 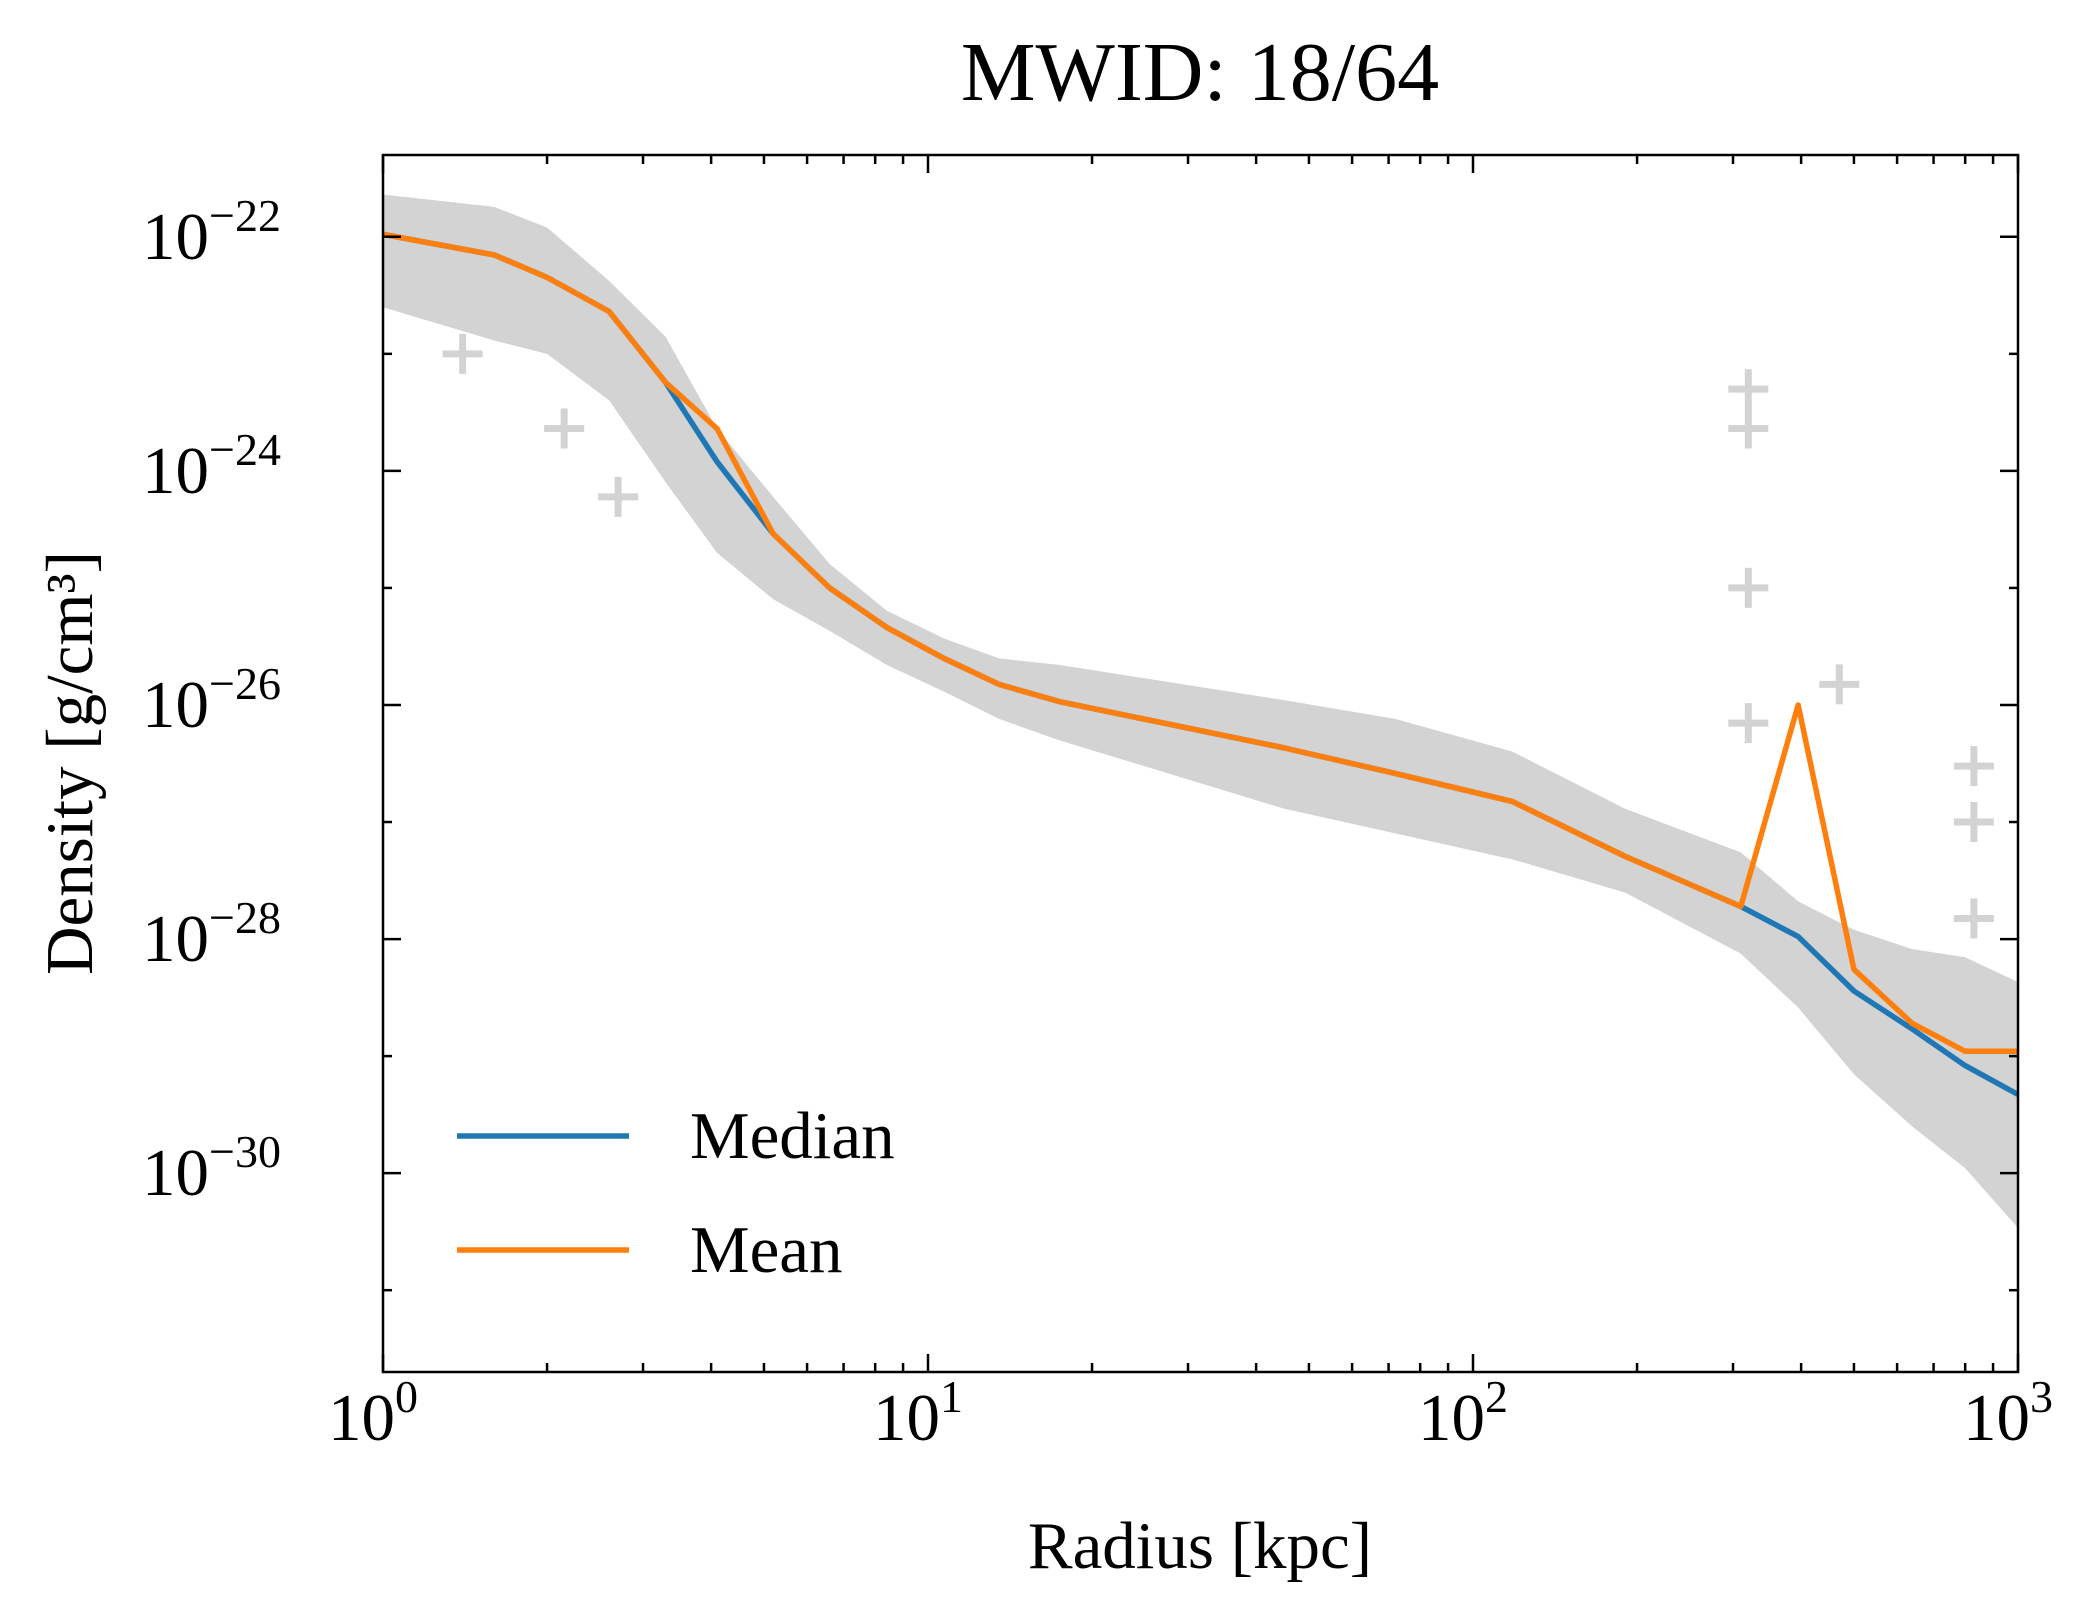 I want to click on y-tick-label: 10−26, so click(x=211, y=700).